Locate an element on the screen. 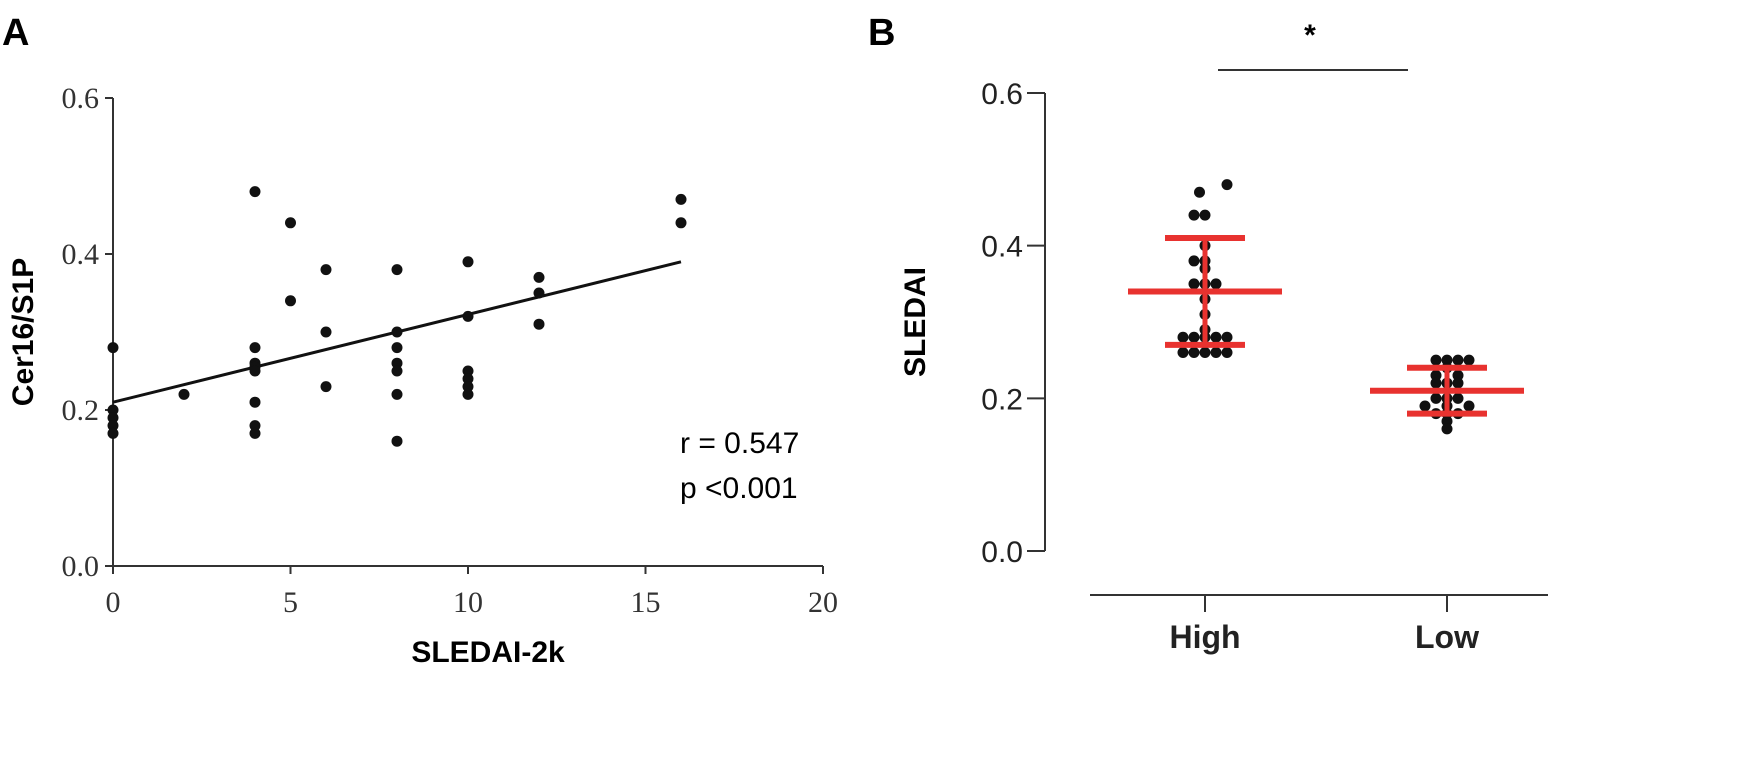 The width and height of the screenshot is (1755, 760). chart-b-category-high: High is located at coordinates (1204, 637).